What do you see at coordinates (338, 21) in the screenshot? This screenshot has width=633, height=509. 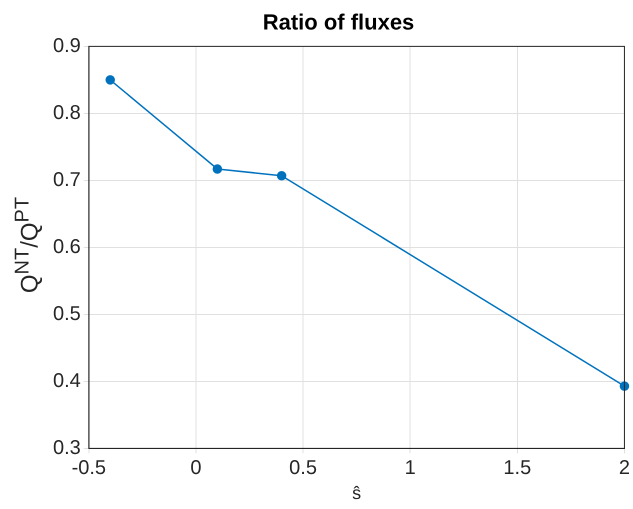 I see `chart-title: Ratio of fluxes` at bounding box center [338, 21].